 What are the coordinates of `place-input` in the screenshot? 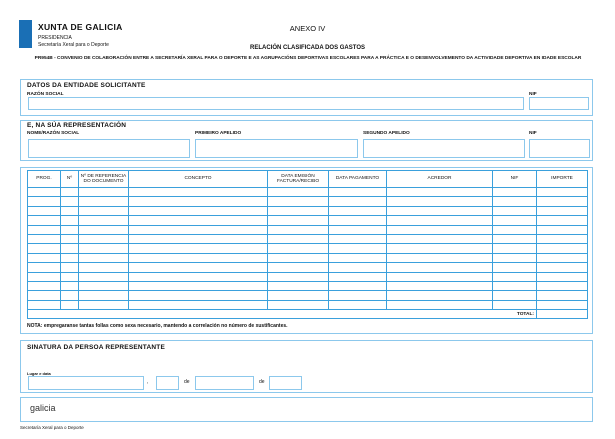 It's located at (86, 383).